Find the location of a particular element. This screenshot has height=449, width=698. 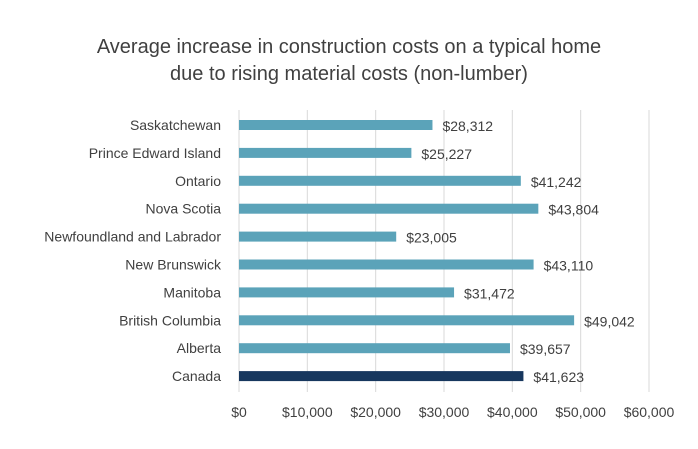

value-label: $28,312 is located at coordinates (467, 126).